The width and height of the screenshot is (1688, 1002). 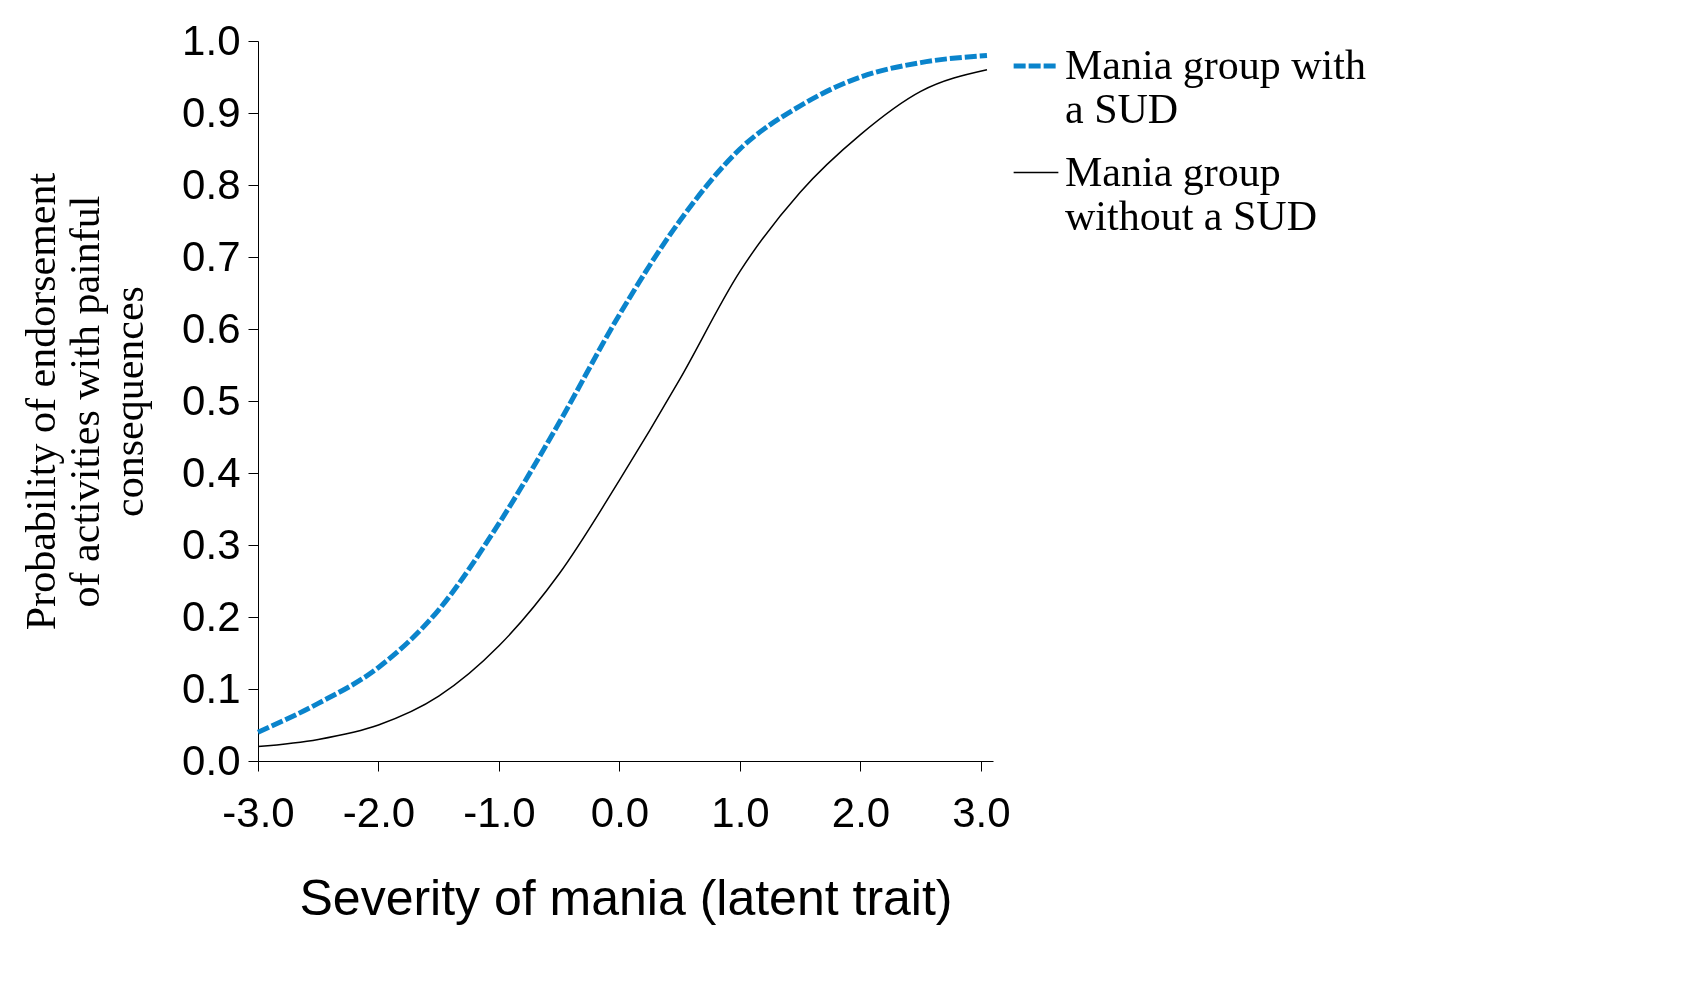 What do you see at coordinates (499, 812) in the screenshot?
I see `x-tick-label: -1.0` at bounding box center [499, 812].